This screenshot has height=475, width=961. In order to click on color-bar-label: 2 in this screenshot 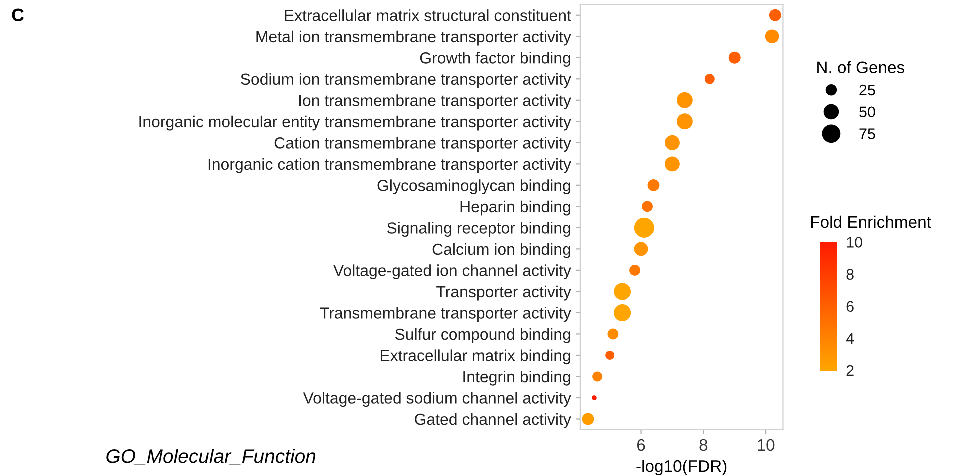, I will do `click(850, 370)`.